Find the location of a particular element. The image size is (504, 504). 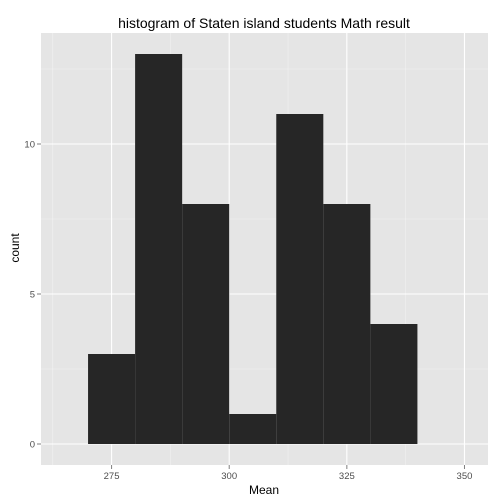

x-tick-label: 325 is located at coordinates (347, 476).